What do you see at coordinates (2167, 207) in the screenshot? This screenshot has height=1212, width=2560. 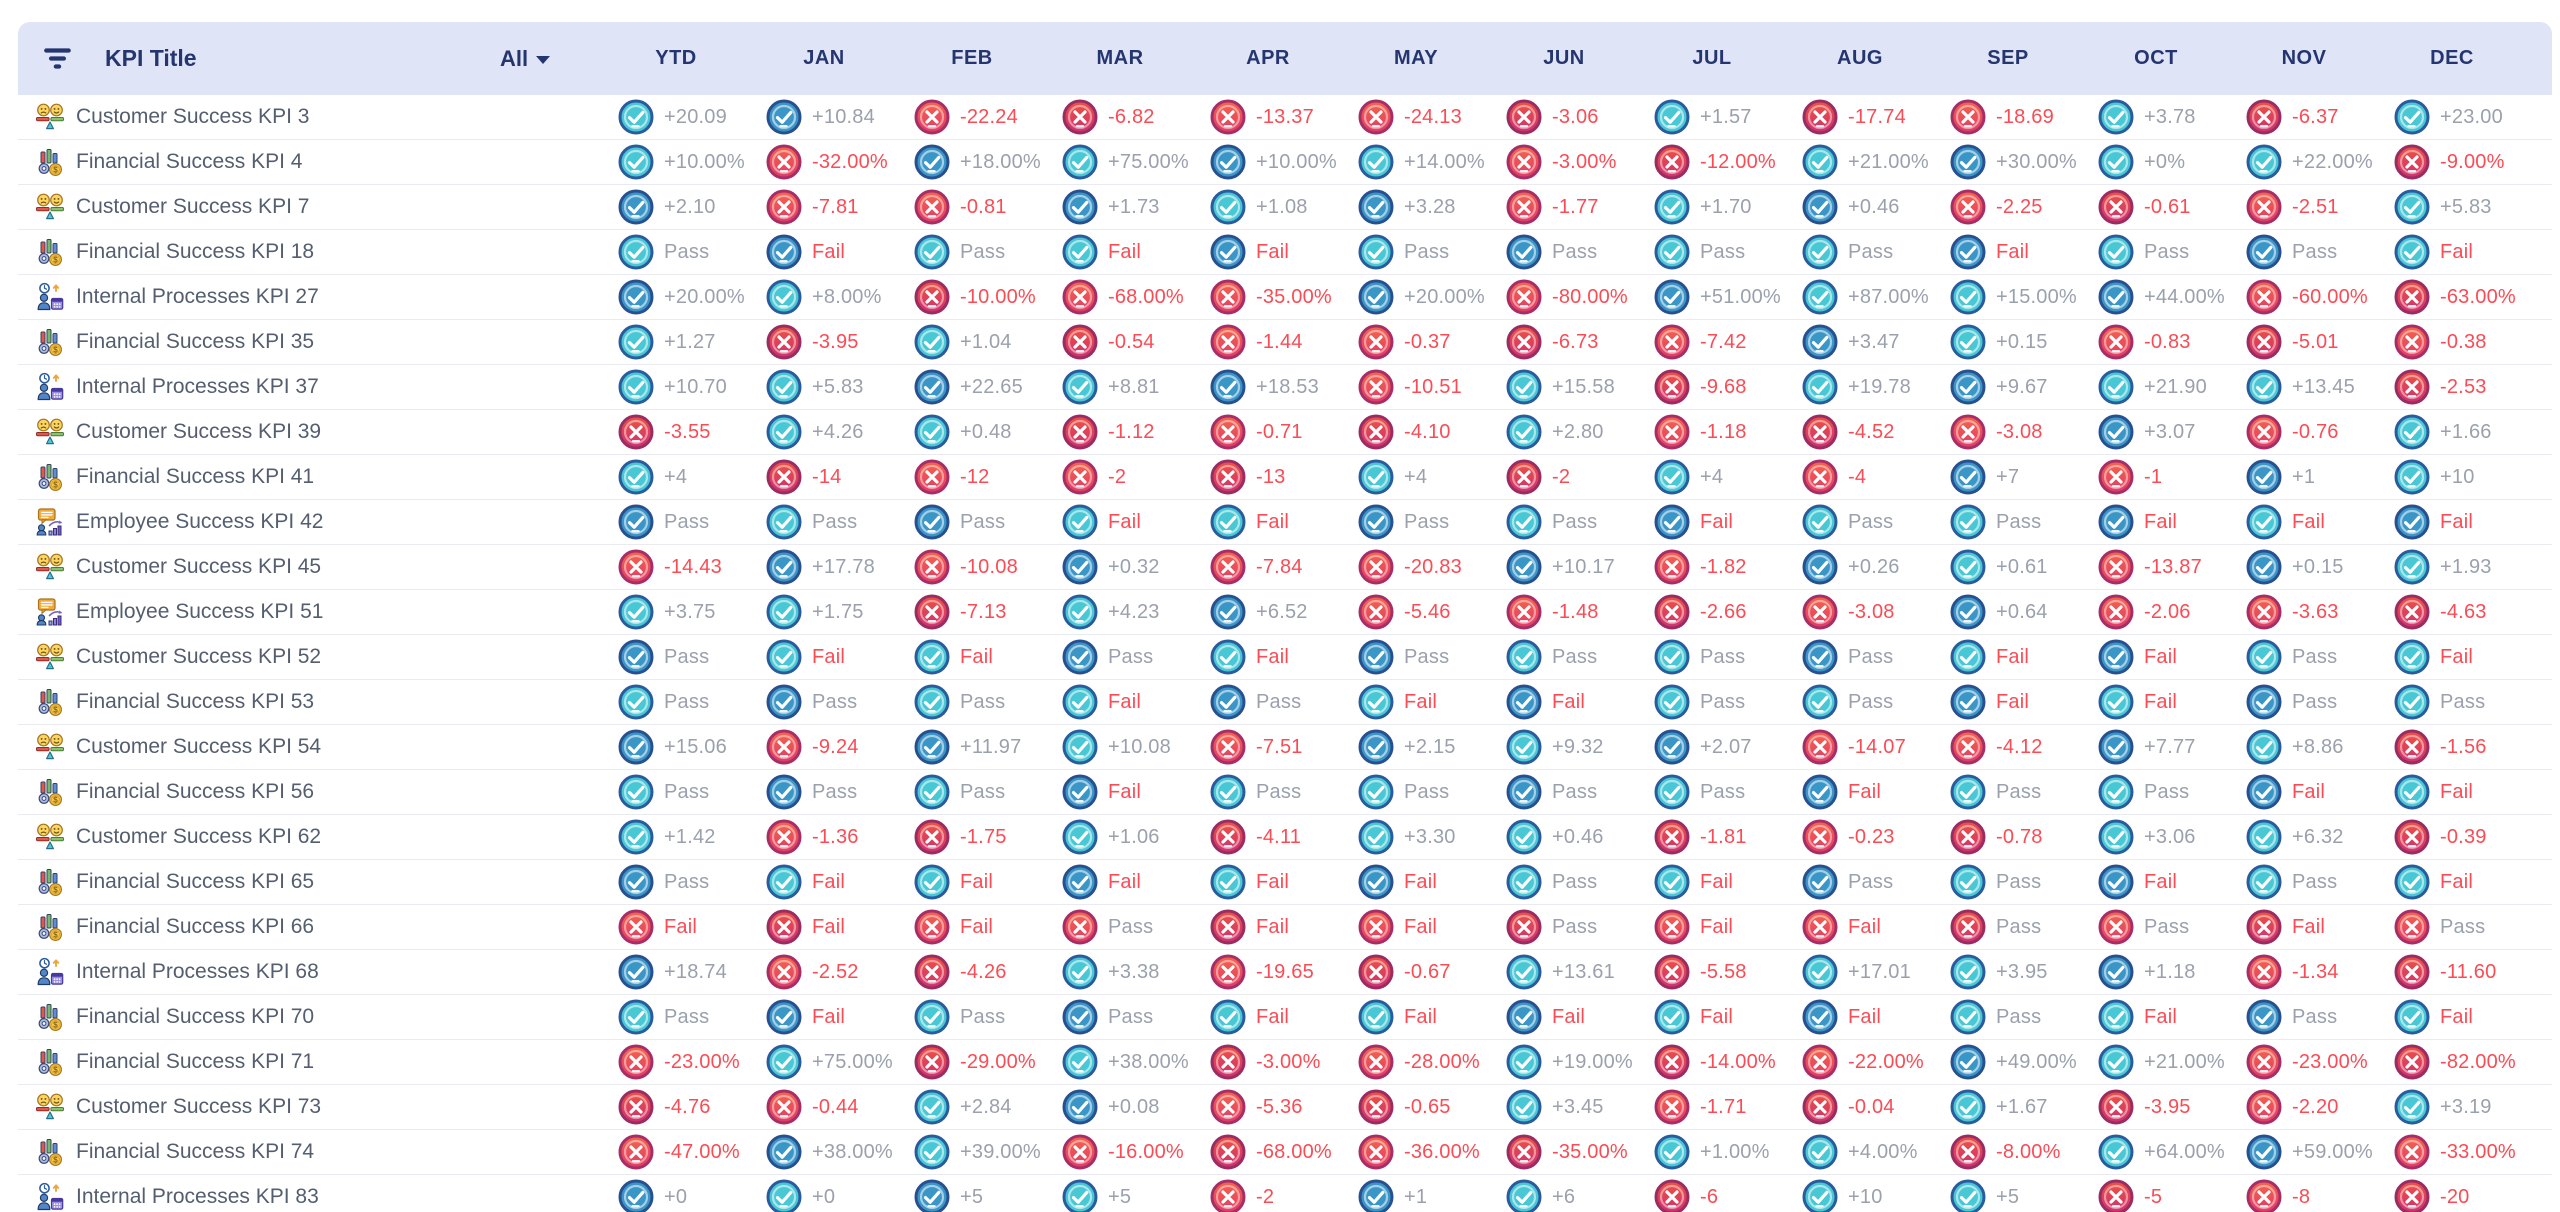 I see `kpi-value: -0.61` at bounding box center [2167, 207].